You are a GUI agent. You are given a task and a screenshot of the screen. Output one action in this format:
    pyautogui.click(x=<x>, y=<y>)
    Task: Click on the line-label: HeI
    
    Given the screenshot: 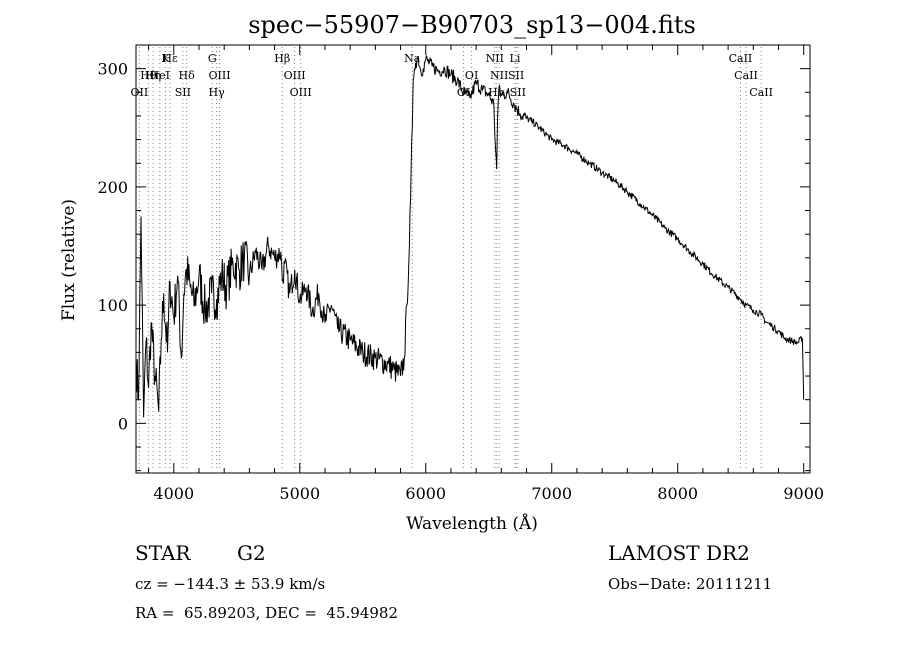 What is the action you would take?
    pyautogui.click(x=160, y=75)
    